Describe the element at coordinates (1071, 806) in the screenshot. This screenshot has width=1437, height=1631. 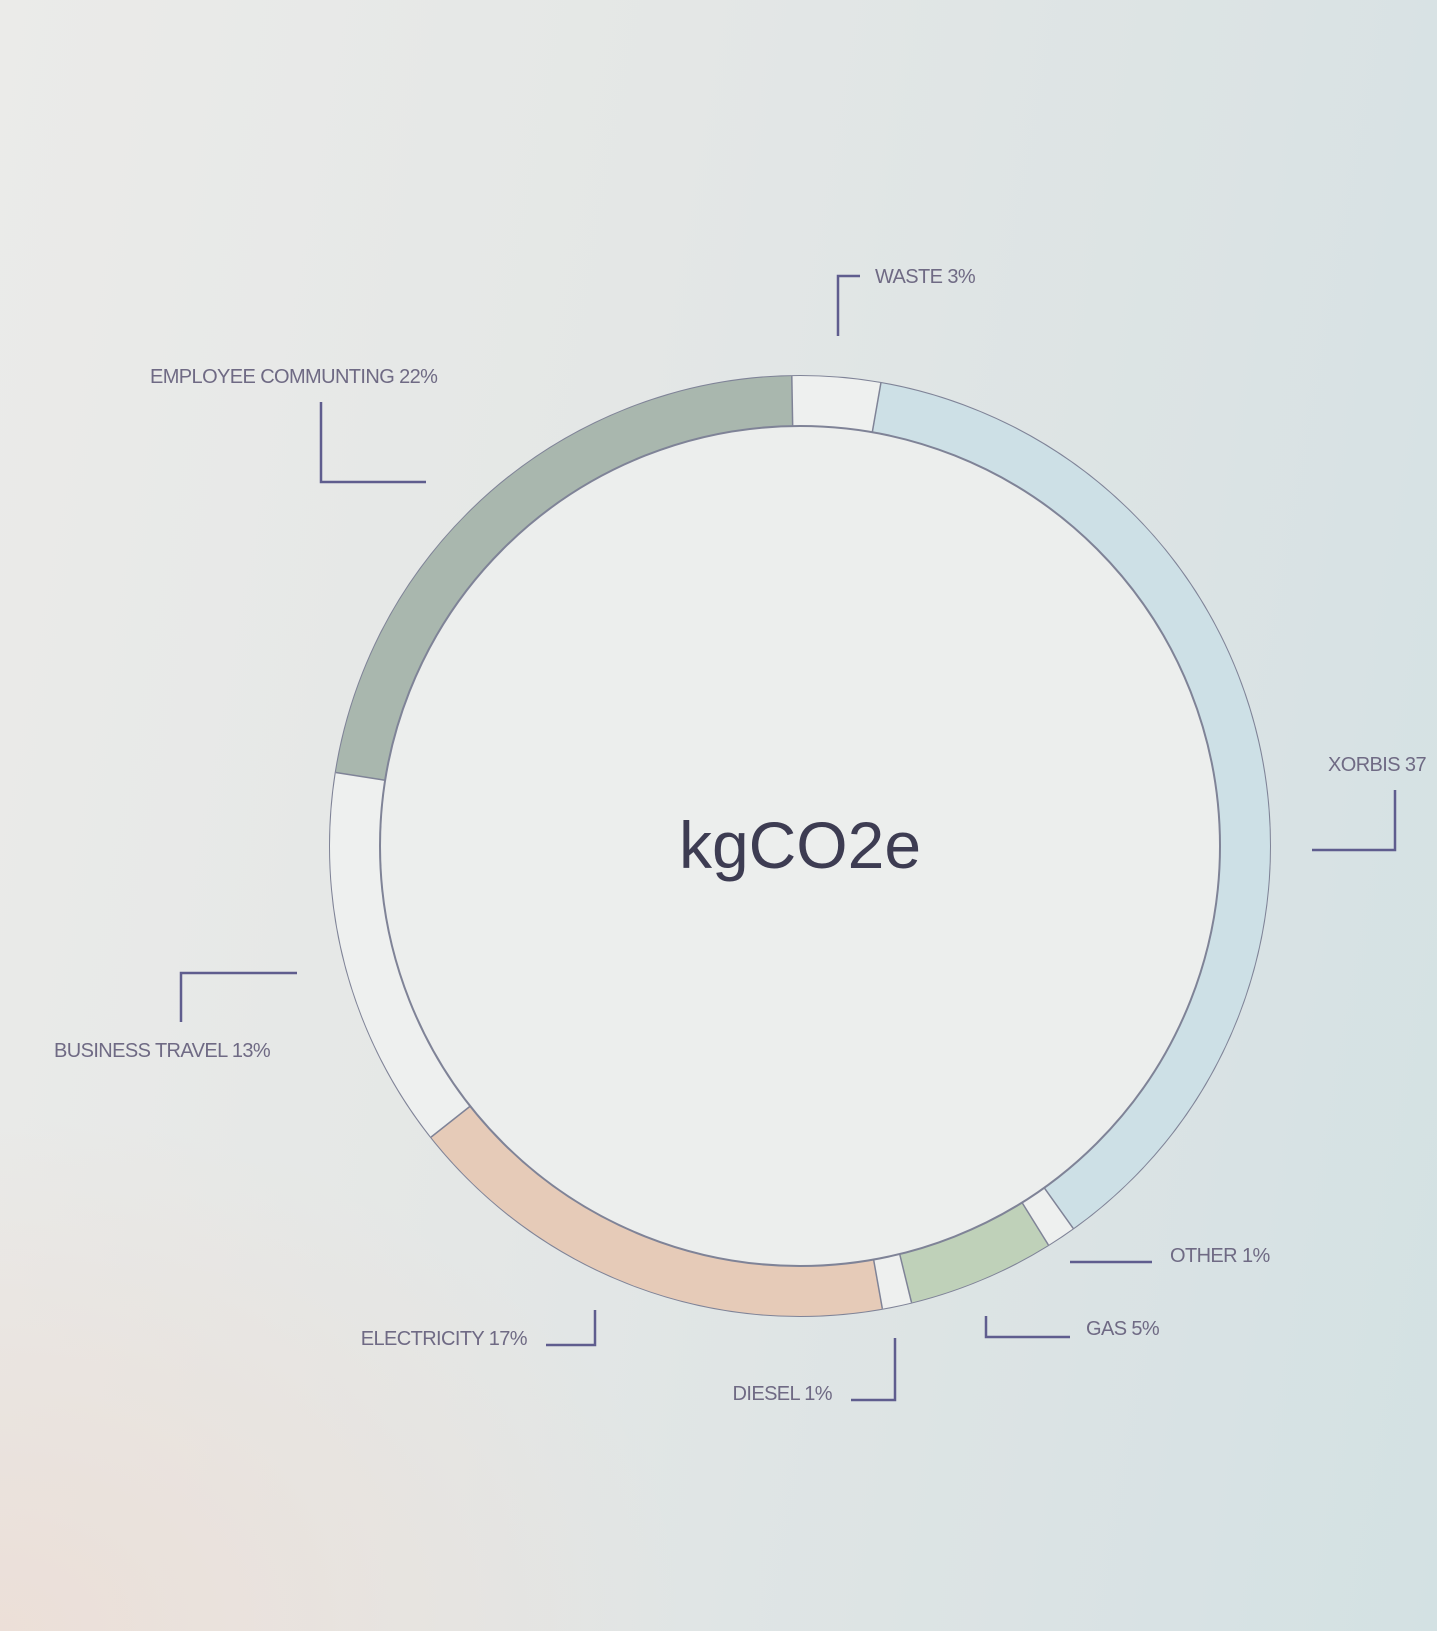
I see `slice-xorbis` at that location.